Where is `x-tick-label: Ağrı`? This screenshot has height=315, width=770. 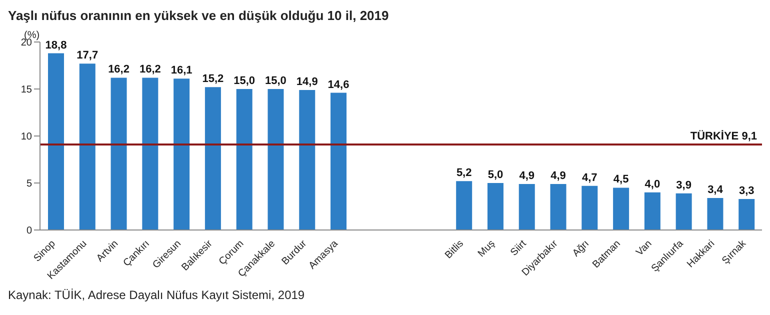 x-tick-label: Ağrı is located at coordinates (581, 249).